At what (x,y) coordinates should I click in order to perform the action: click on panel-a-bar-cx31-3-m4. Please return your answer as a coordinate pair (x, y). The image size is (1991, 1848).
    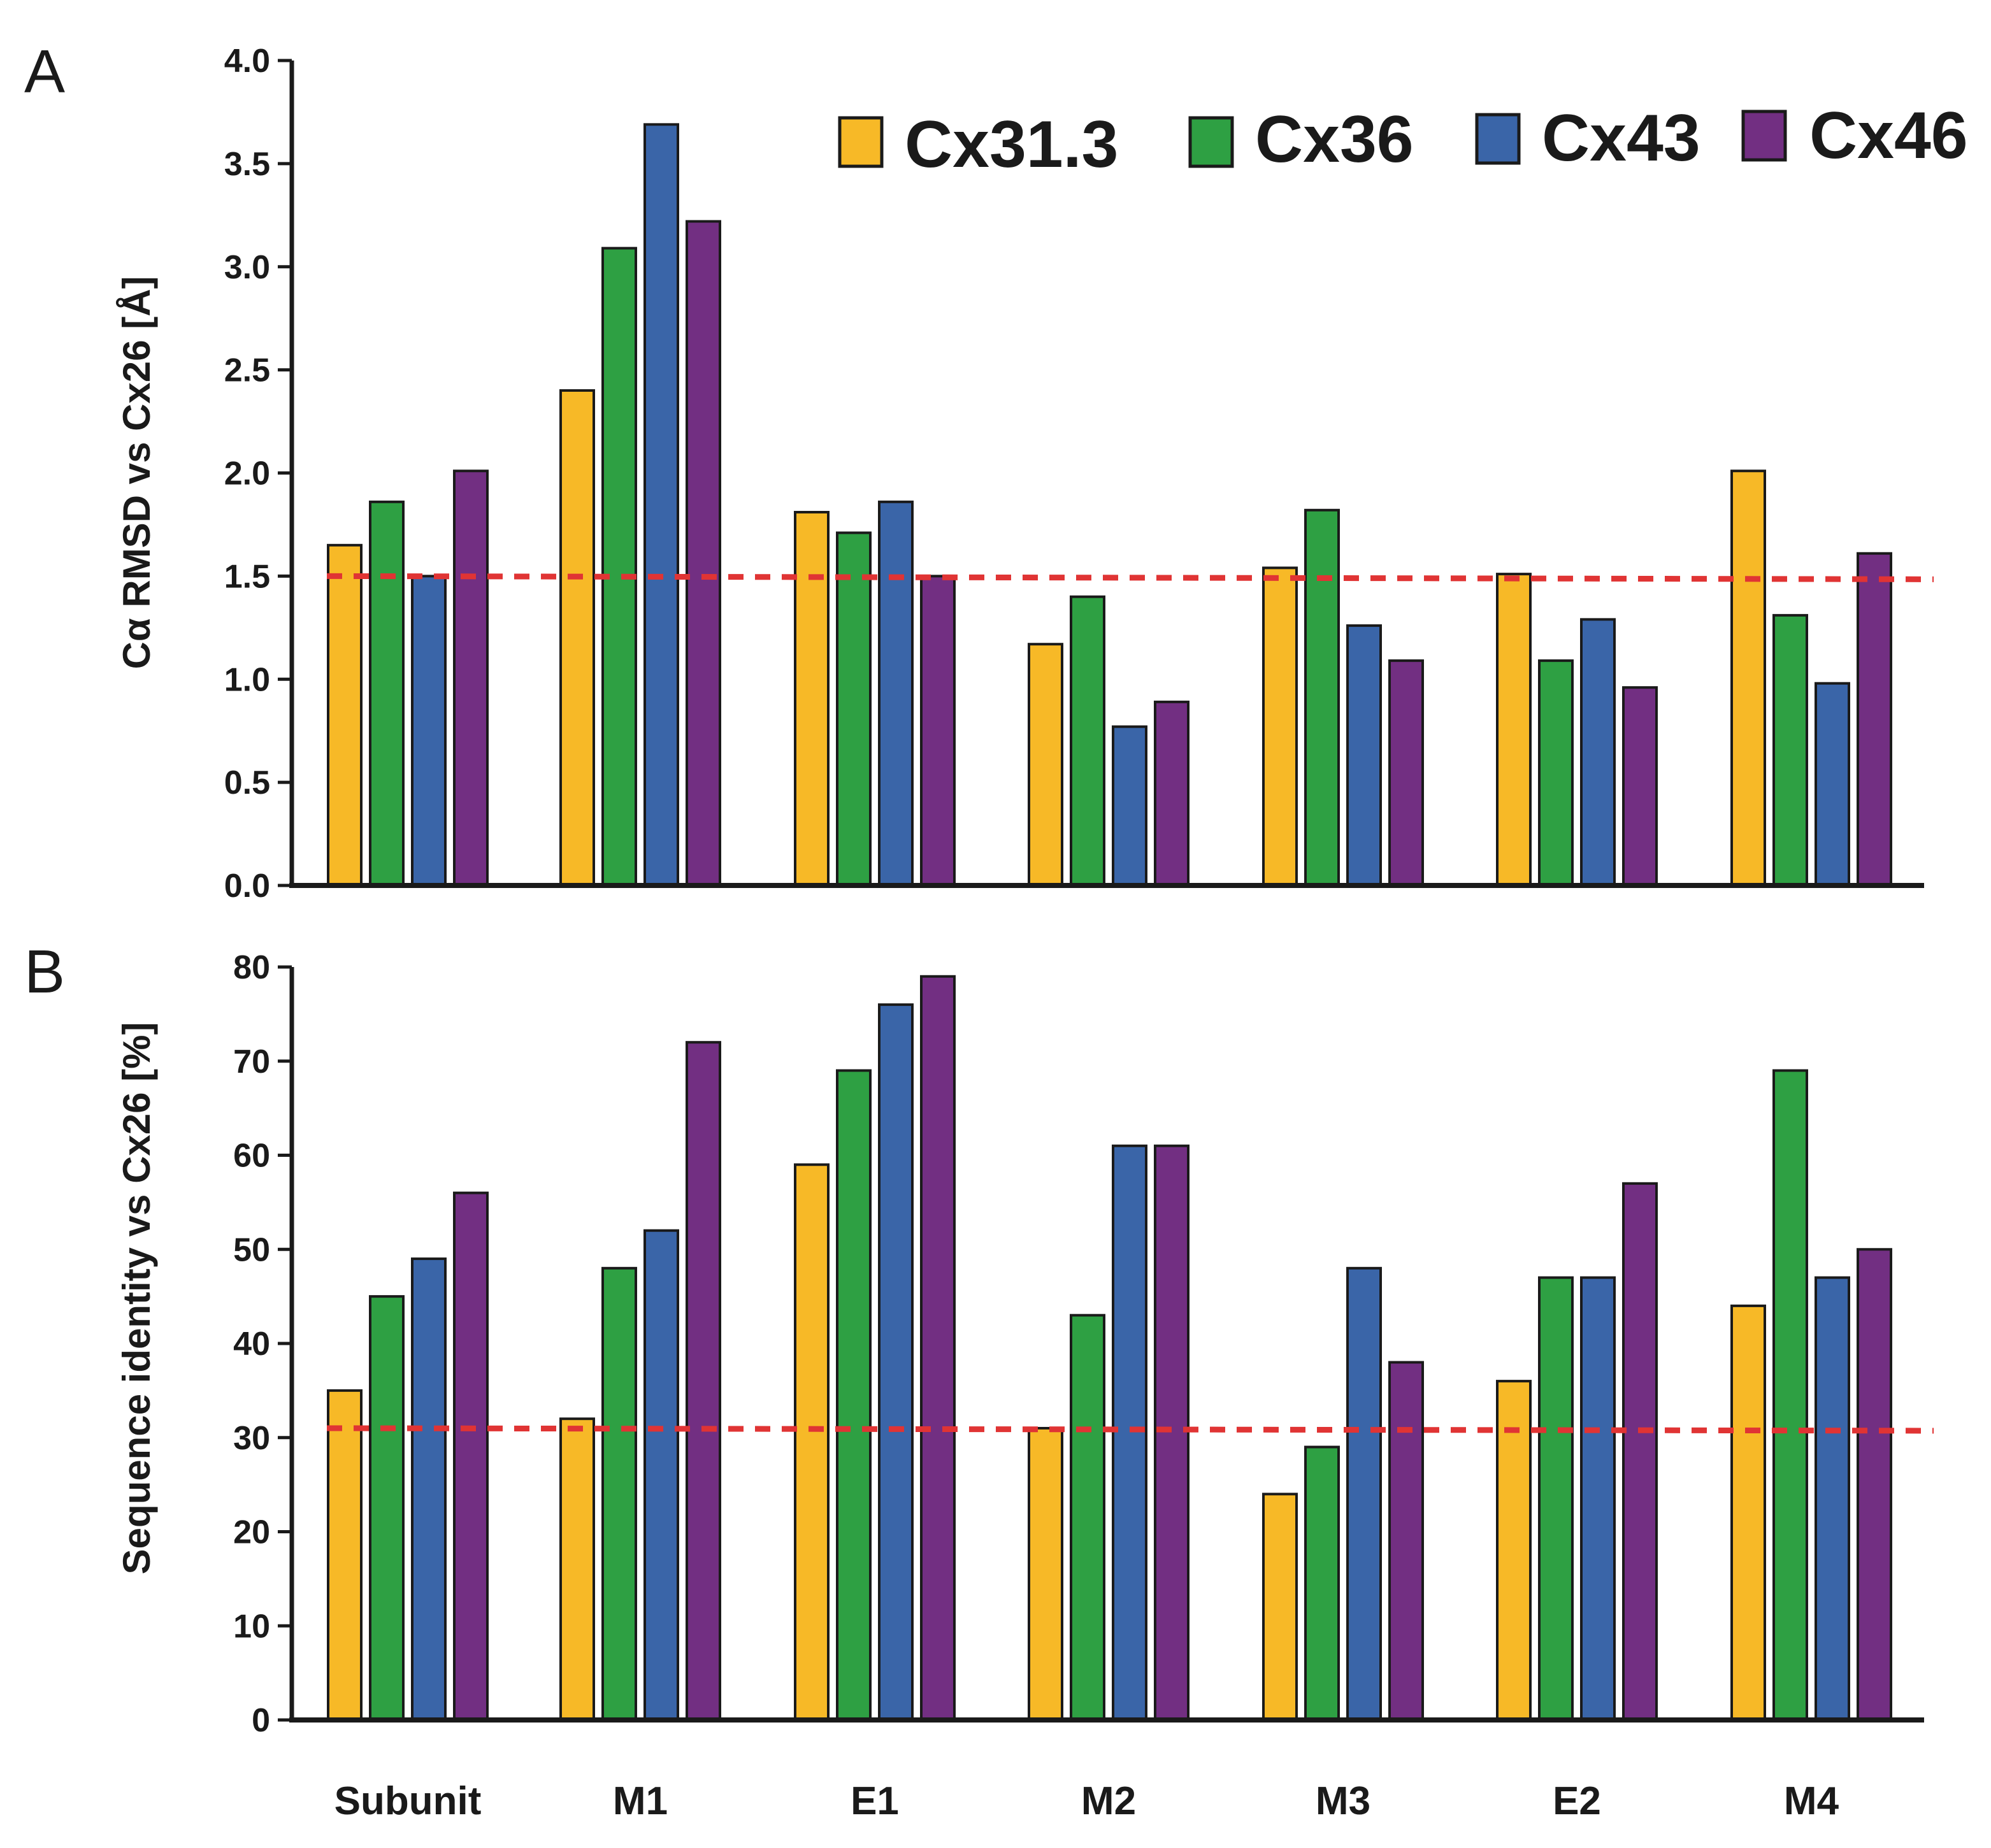
    Looking at the image, I should click on (1748, 678).